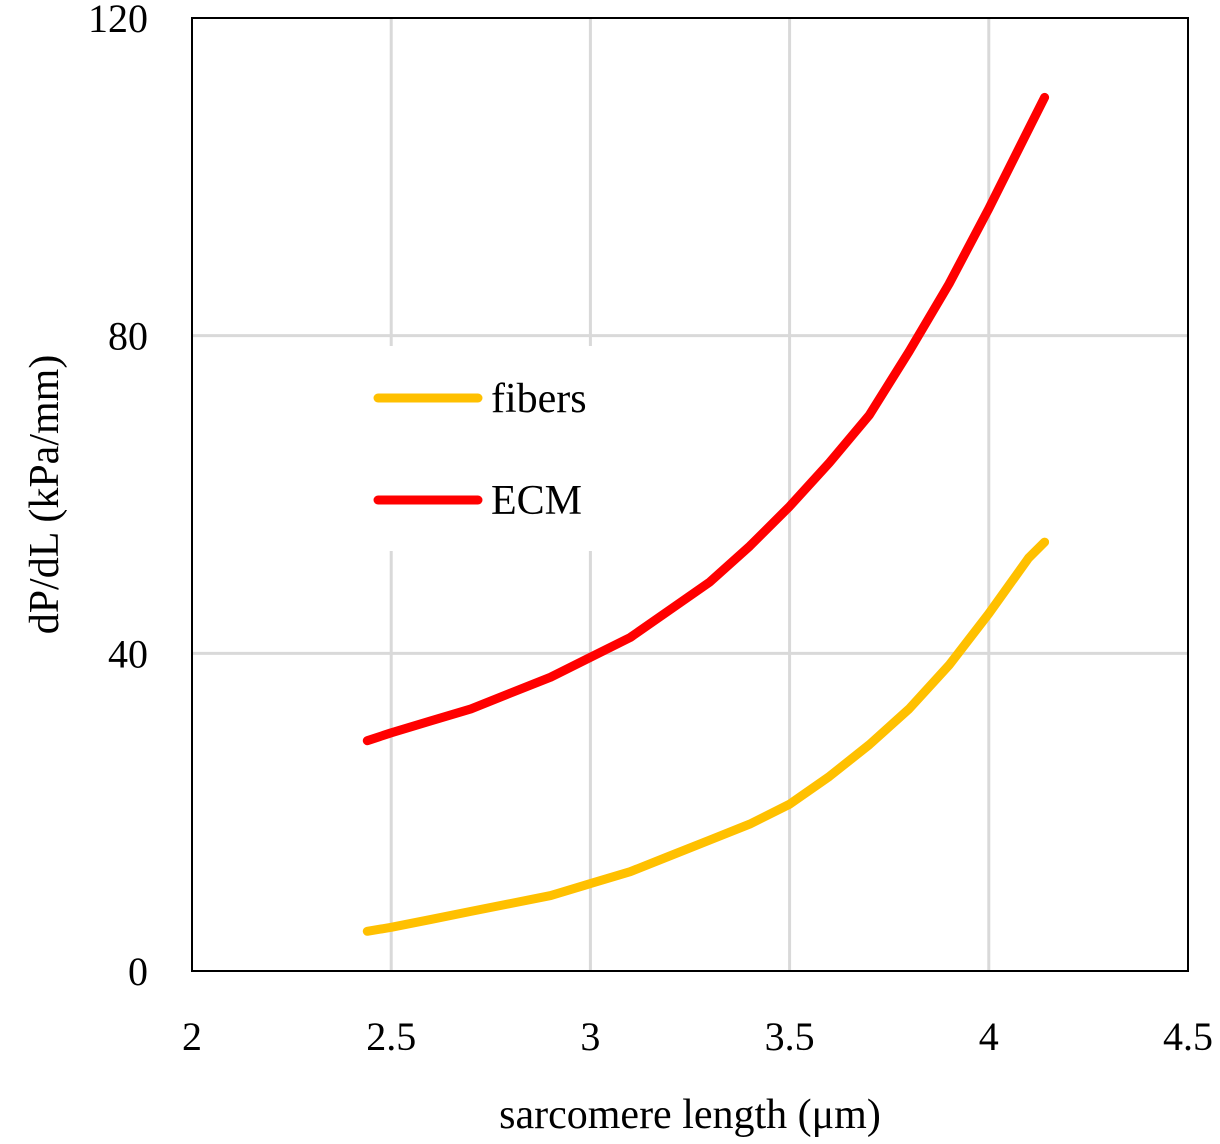 This screenshot has width=1220, height=1144. I want to click on y-axis-title: dP/dL (kPa/mm), so click(45, 495).